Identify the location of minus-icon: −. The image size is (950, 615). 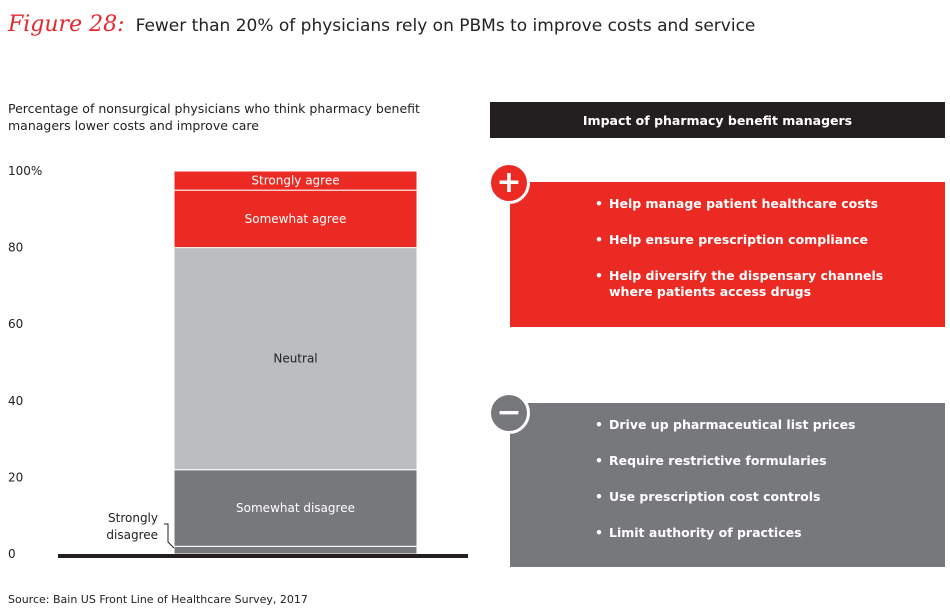
(509, 413).